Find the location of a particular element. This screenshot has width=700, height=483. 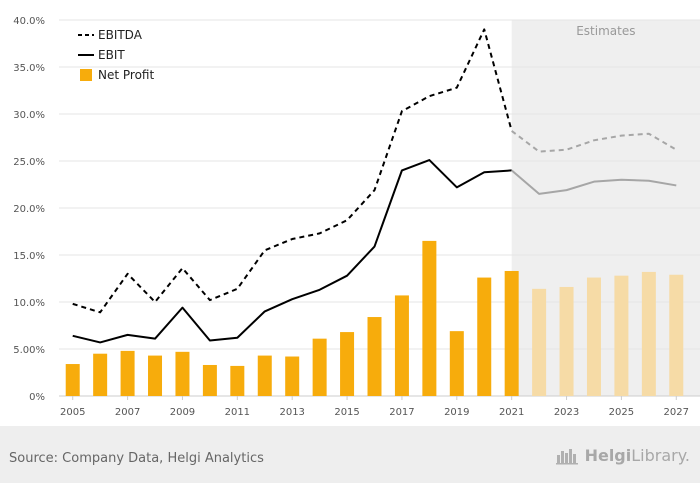

legend: EBITDA EBIT Net Profit is located at coordinates (116, 55).